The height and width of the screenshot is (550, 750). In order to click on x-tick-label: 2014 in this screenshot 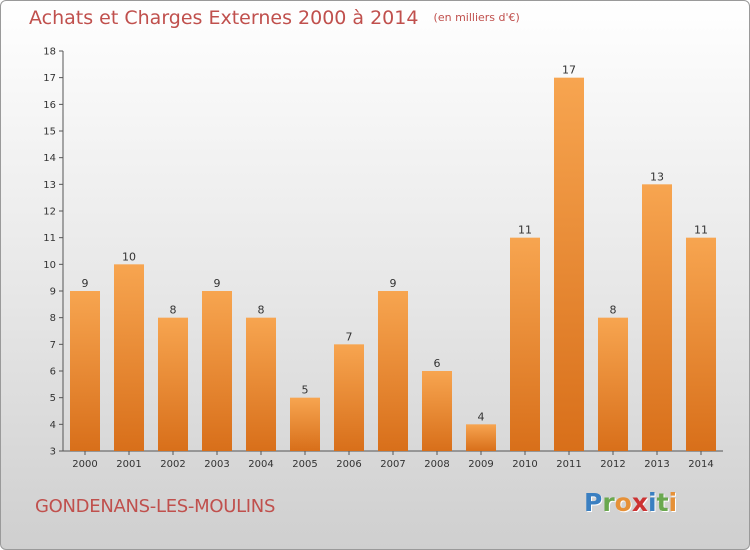, I will do `click(700, 464)`.